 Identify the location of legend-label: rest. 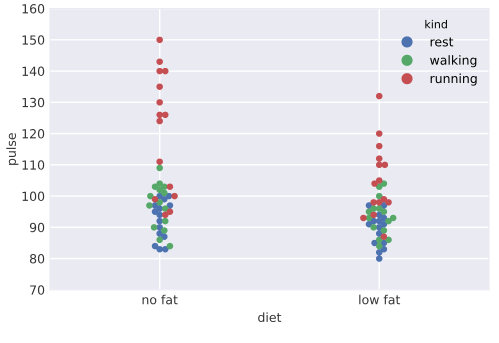
(442, 42).